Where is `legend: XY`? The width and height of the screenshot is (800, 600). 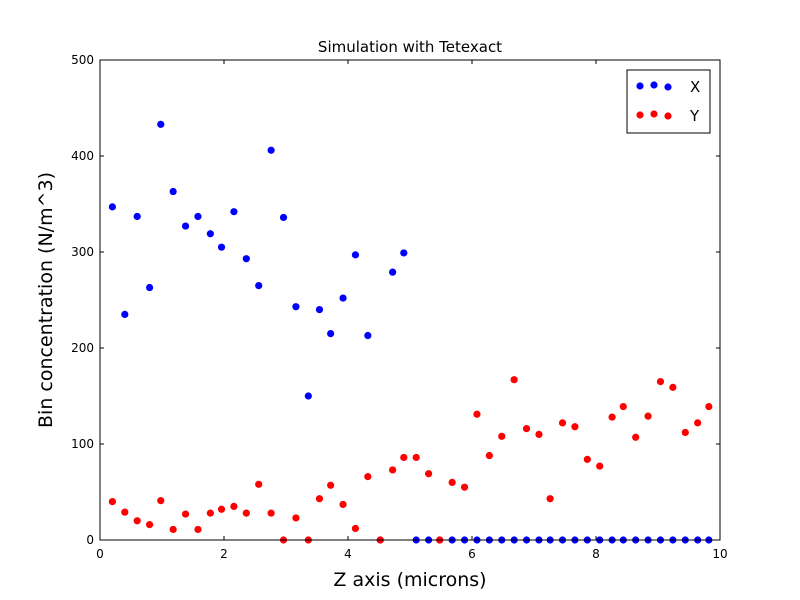
legend: XY is located at coordinates (668, 101).